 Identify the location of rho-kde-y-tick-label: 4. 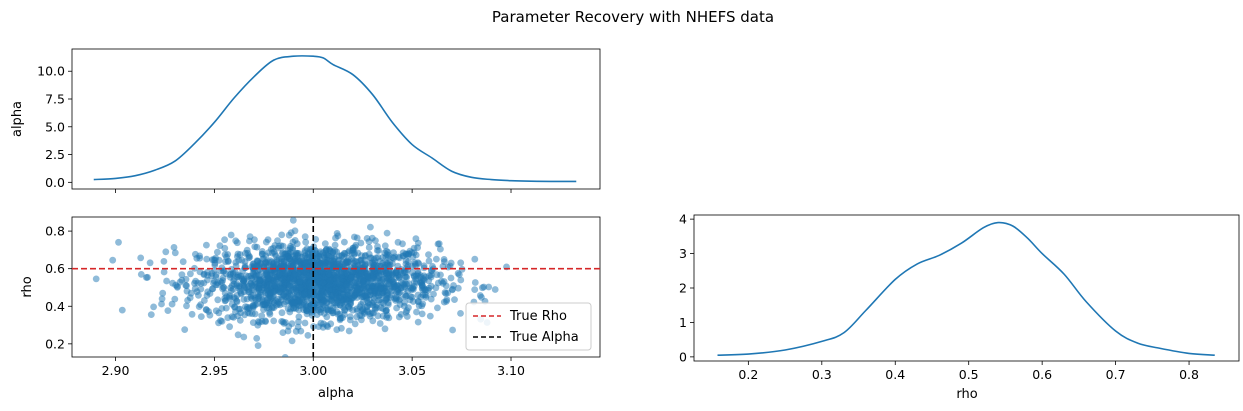
(683, 219).